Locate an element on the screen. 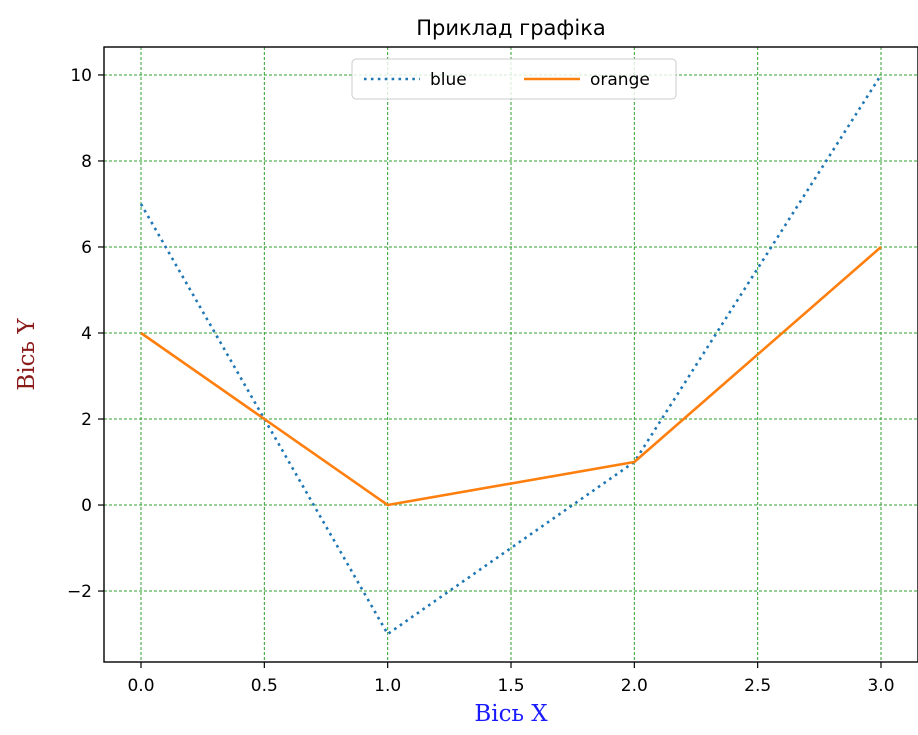 The image size is (918, 735). y-axis-label: Вісь Y is located at coordinates (27, 354).